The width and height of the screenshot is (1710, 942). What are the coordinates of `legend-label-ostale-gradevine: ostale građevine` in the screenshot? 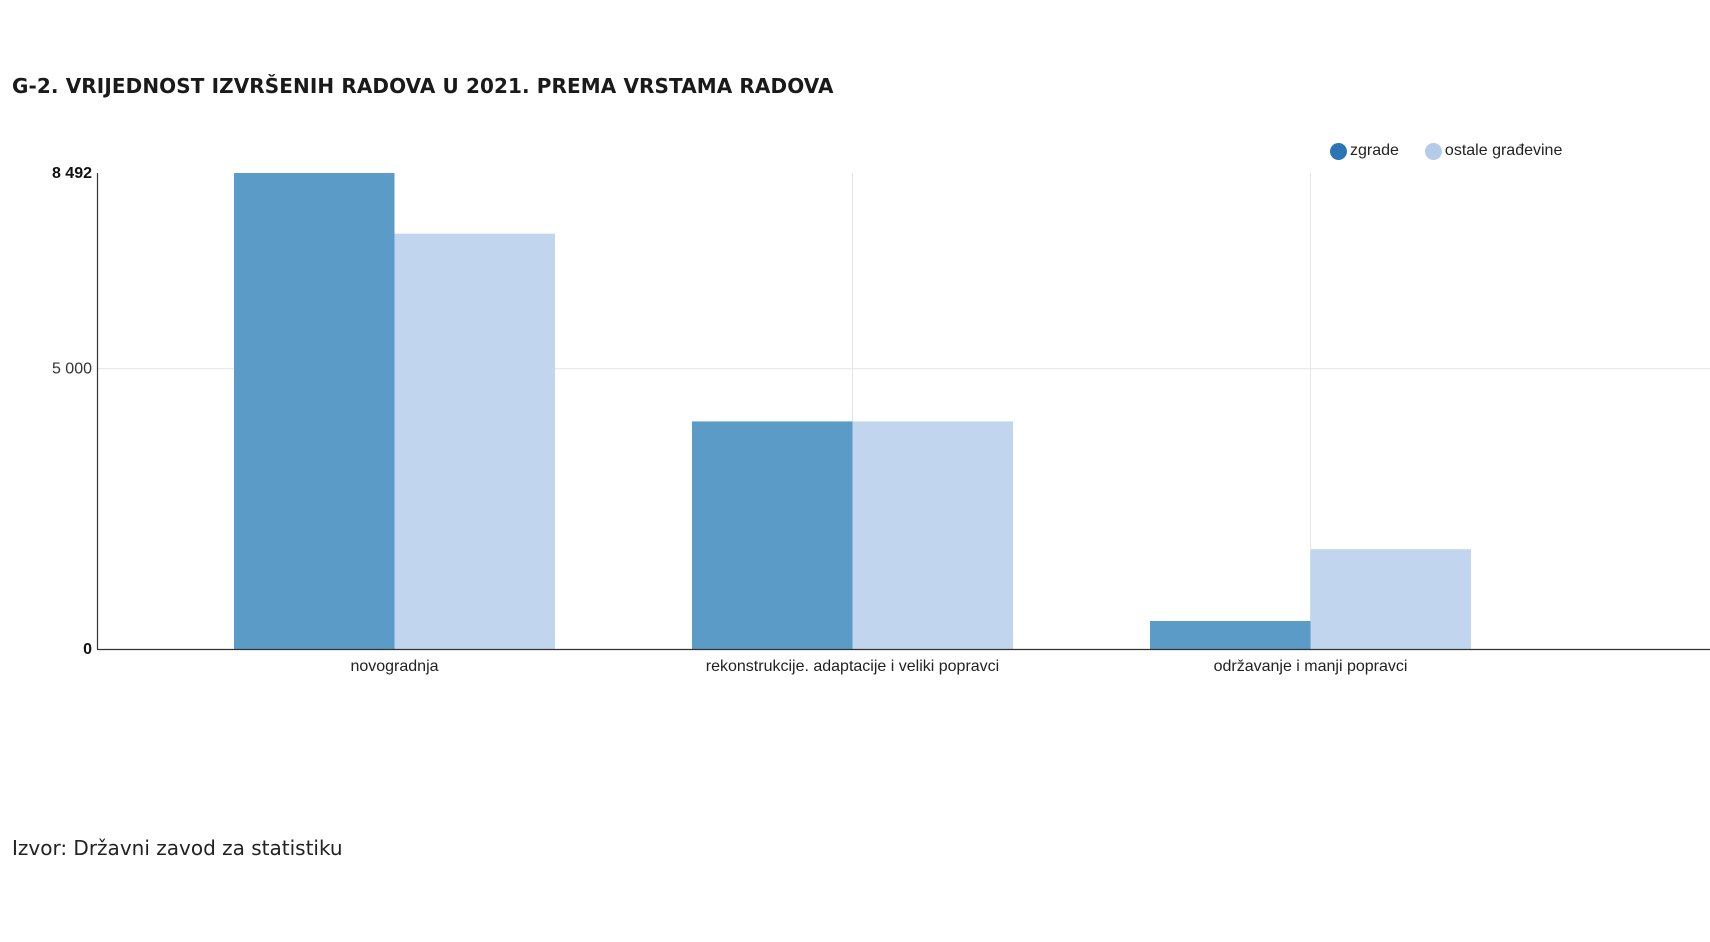 It's located at (1503, 150).